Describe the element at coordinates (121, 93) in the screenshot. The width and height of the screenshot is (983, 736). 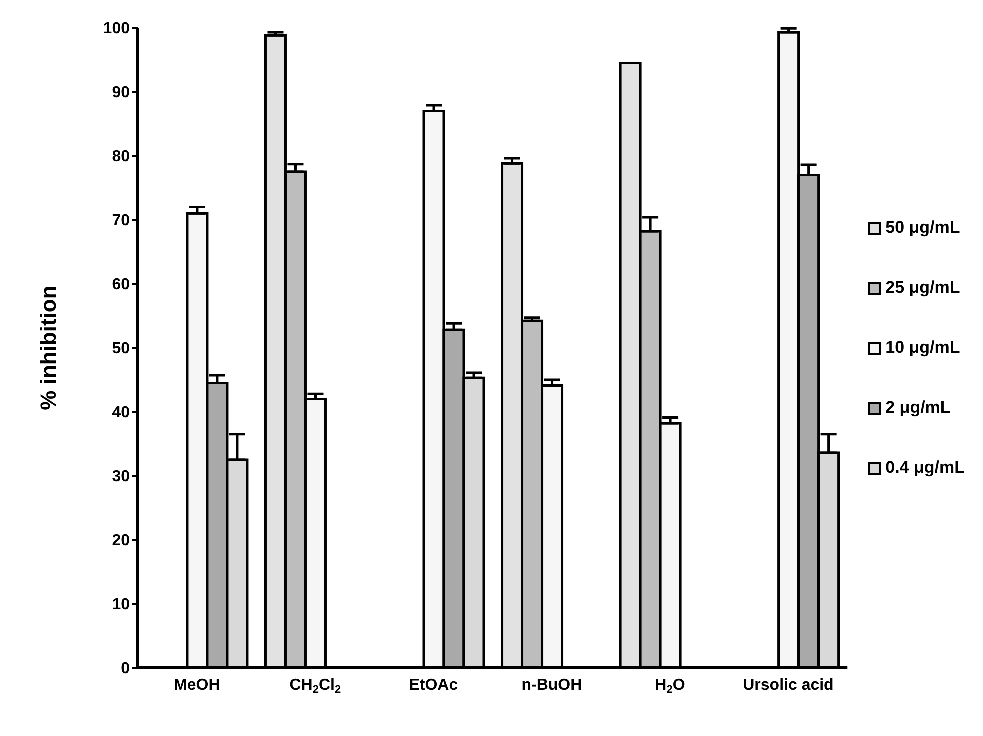
I see `y-tick-label: 90` at that location.